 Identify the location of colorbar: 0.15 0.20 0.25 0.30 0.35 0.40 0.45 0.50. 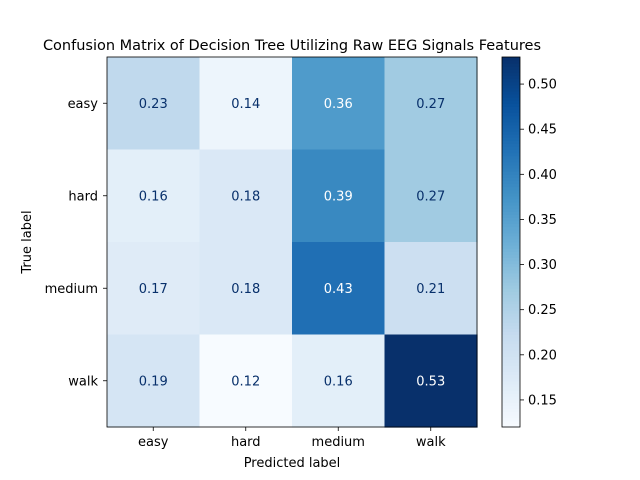
(529, 242).